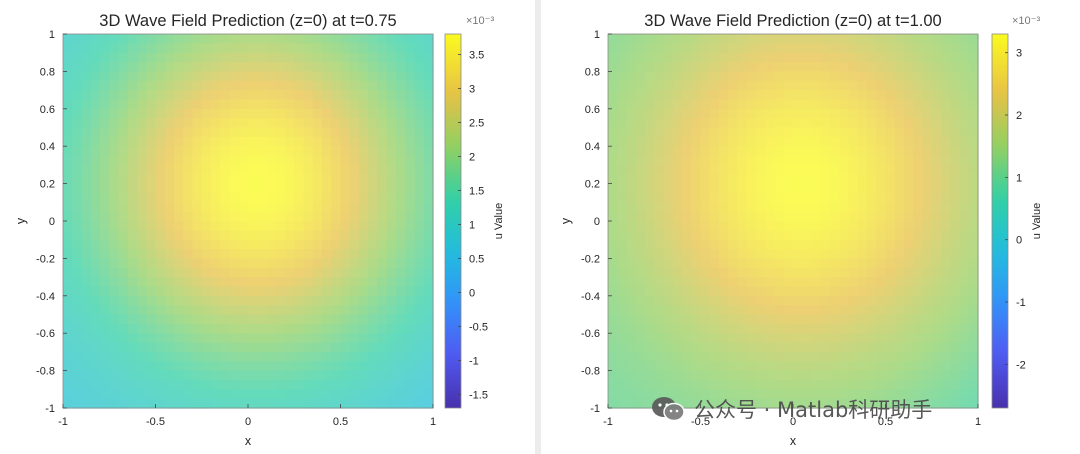 The width and height of the screenshot is (1080, 454). Describe the element at coordinates (248, 422) in the screenshot. I see `x-tick-label: 0` at that location.